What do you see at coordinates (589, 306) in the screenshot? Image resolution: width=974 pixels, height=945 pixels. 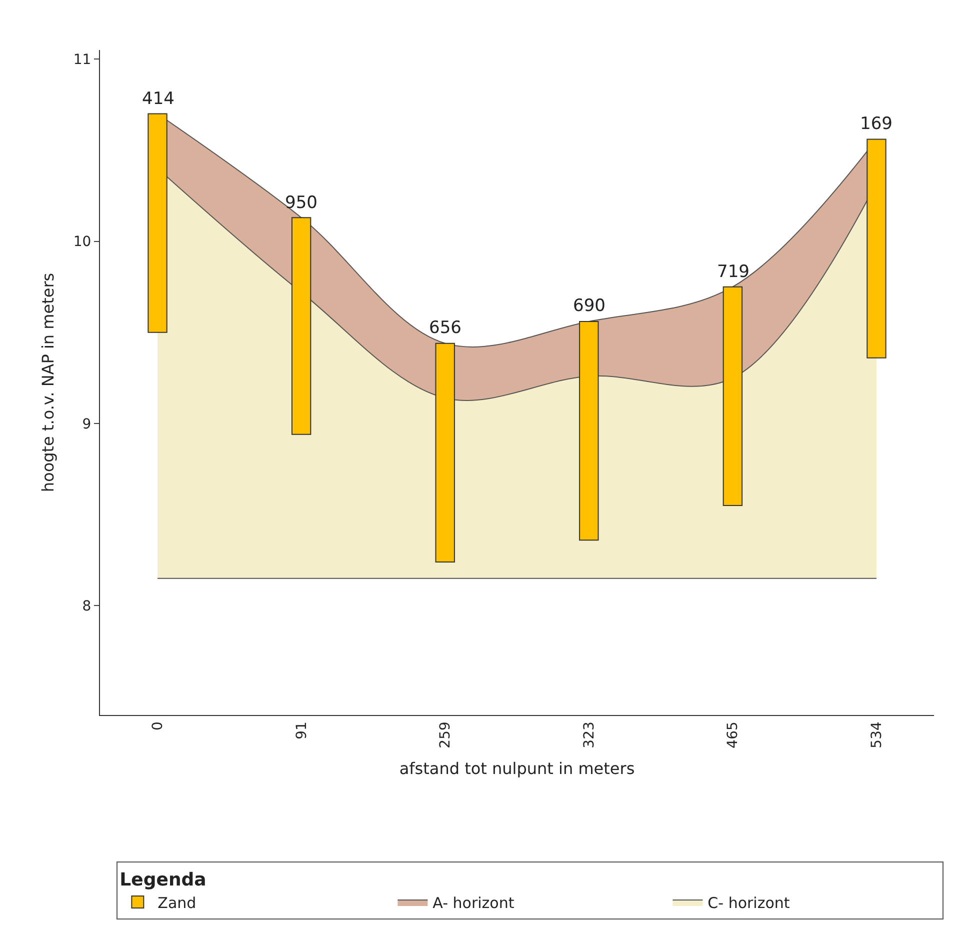 I see `annotation: 690` at bounding box center [589, 306].